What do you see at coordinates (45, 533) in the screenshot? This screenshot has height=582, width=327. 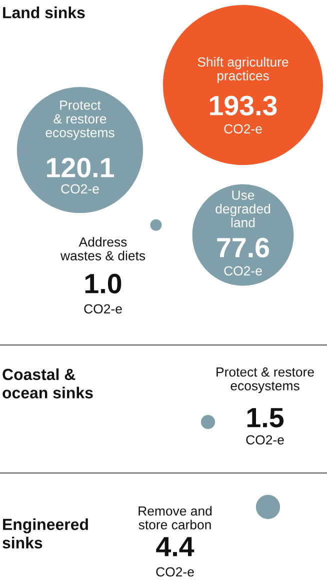 I see `text: Engineered sinks` at bounding box center [45, 533].